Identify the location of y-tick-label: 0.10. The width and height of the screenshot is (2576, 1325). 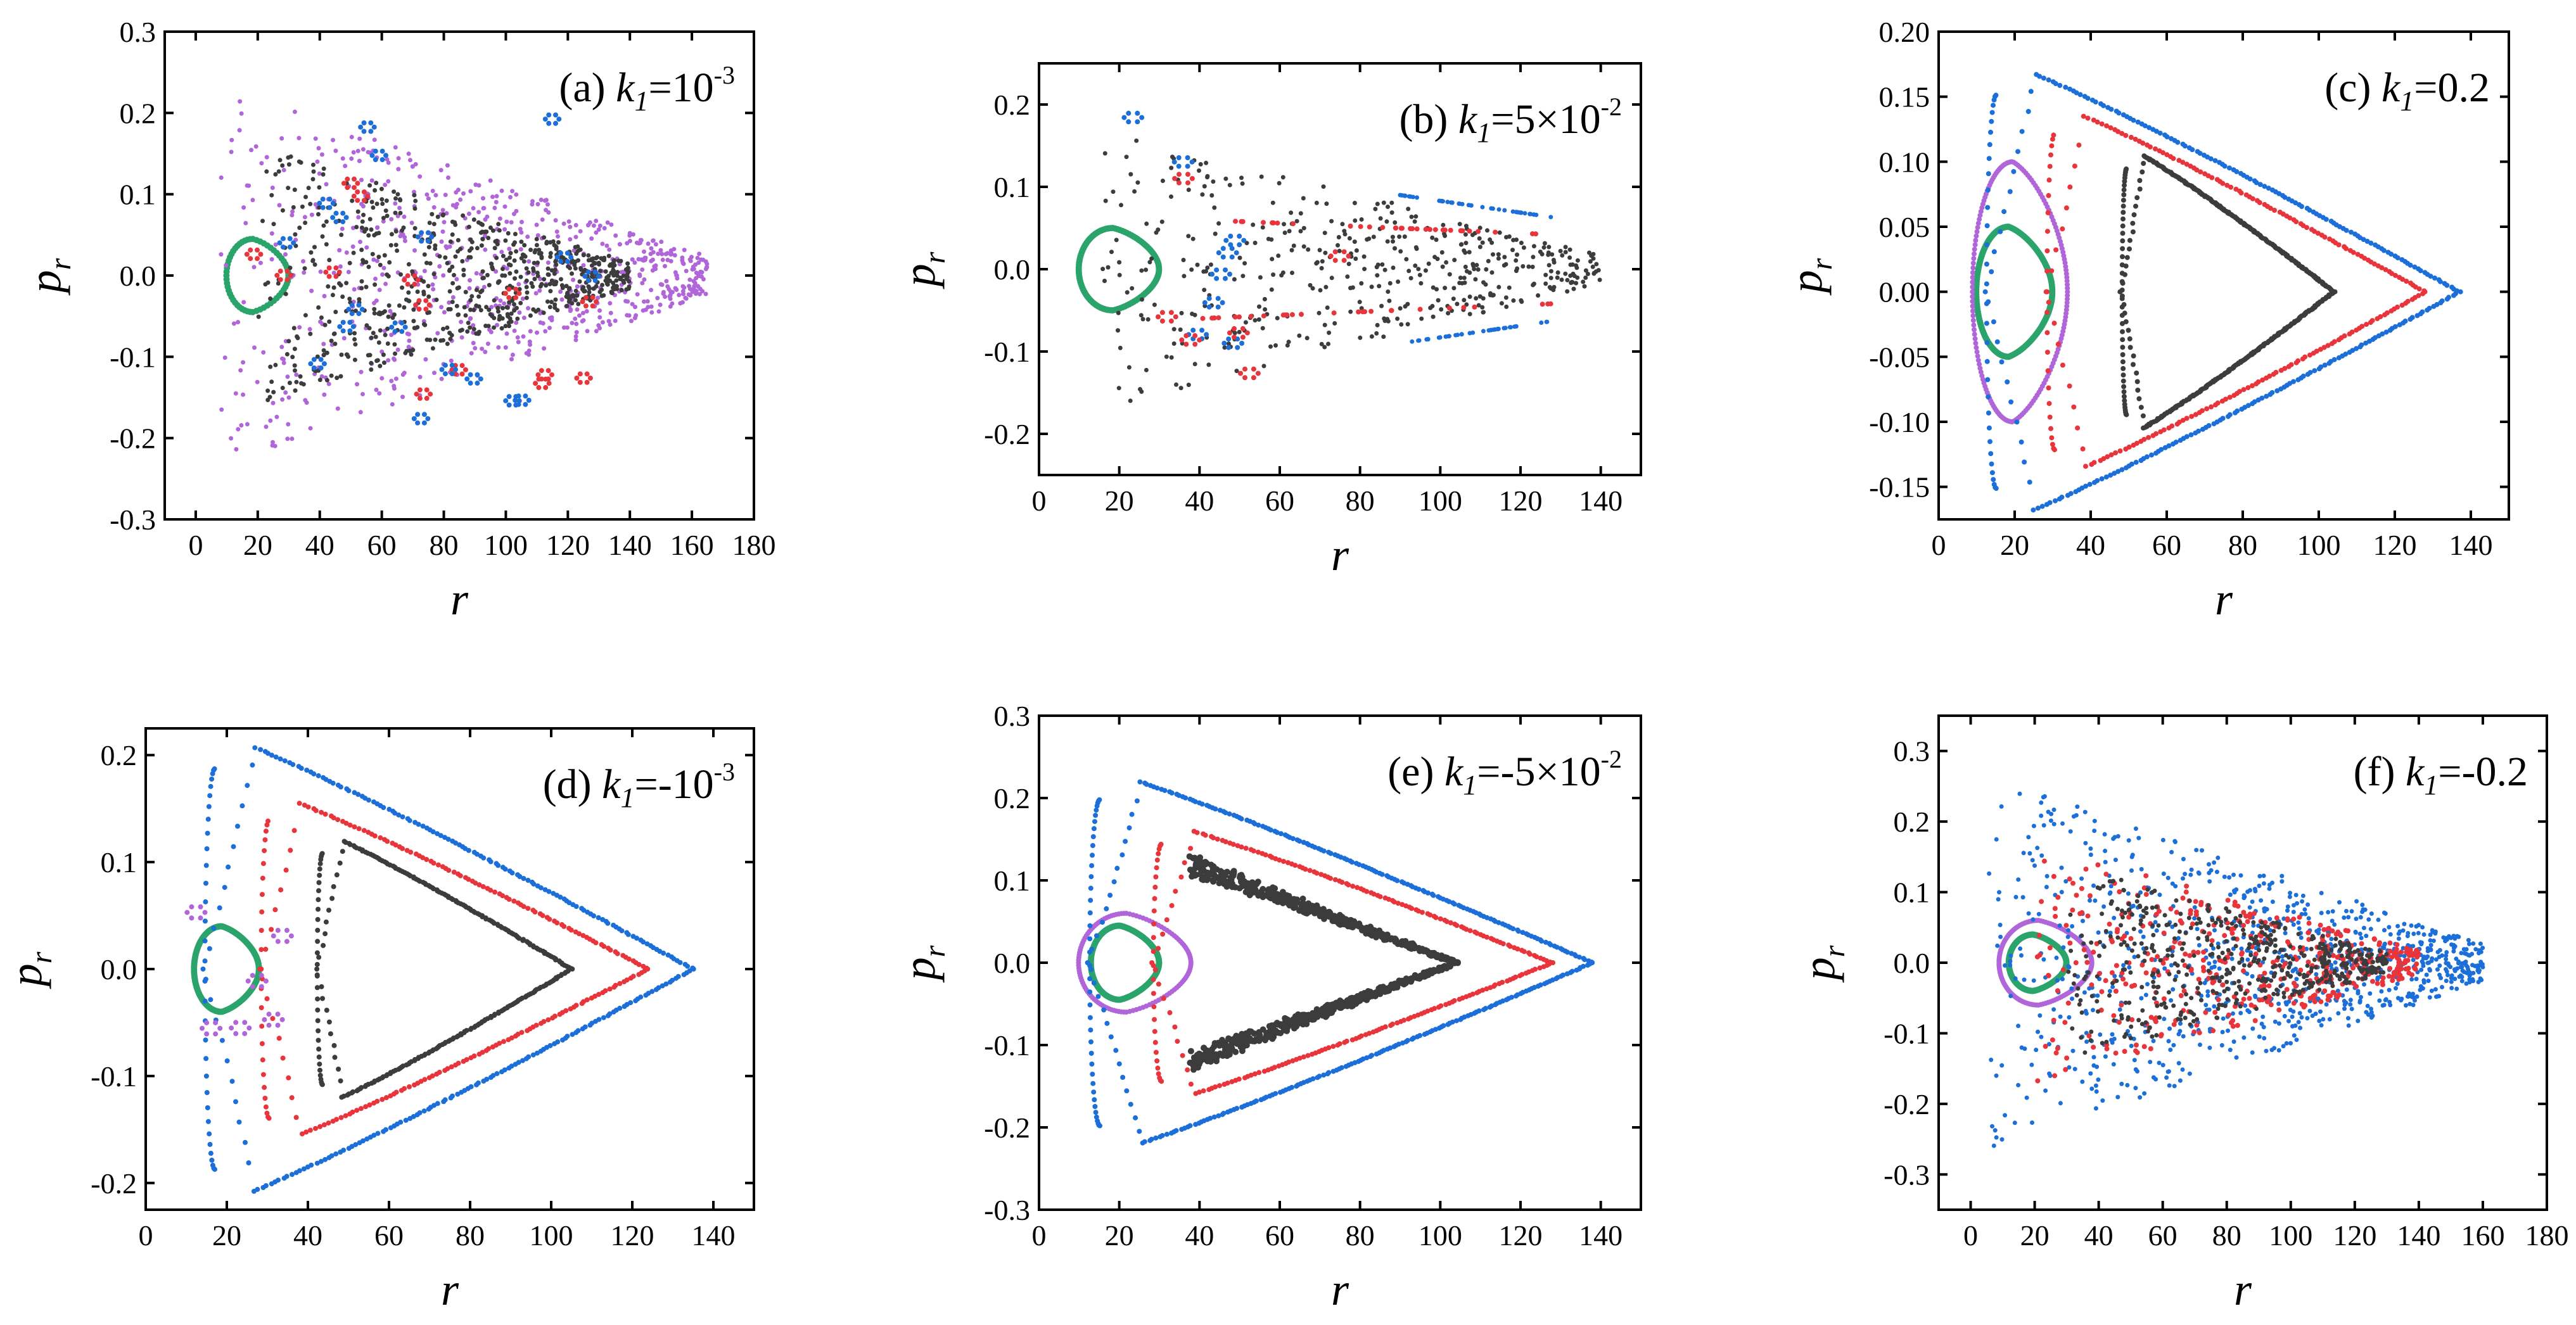
(1904, 162).